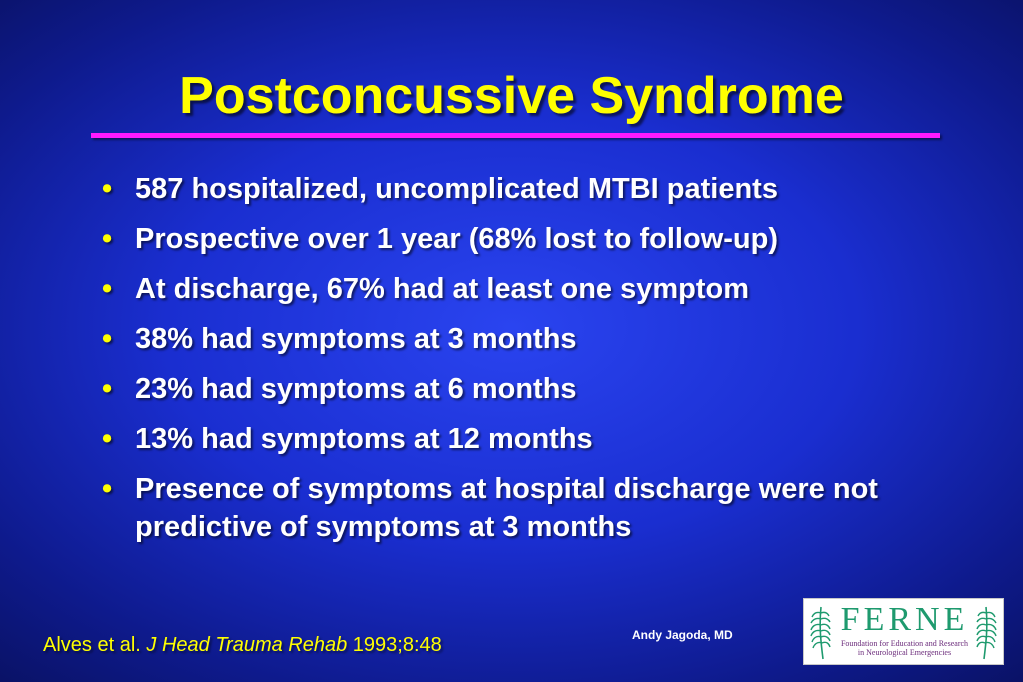 The height and width of the screenshot is (682, 1023). I want to click on bullet-text: 23% had symptoms at 6 months, so click(356, 389).